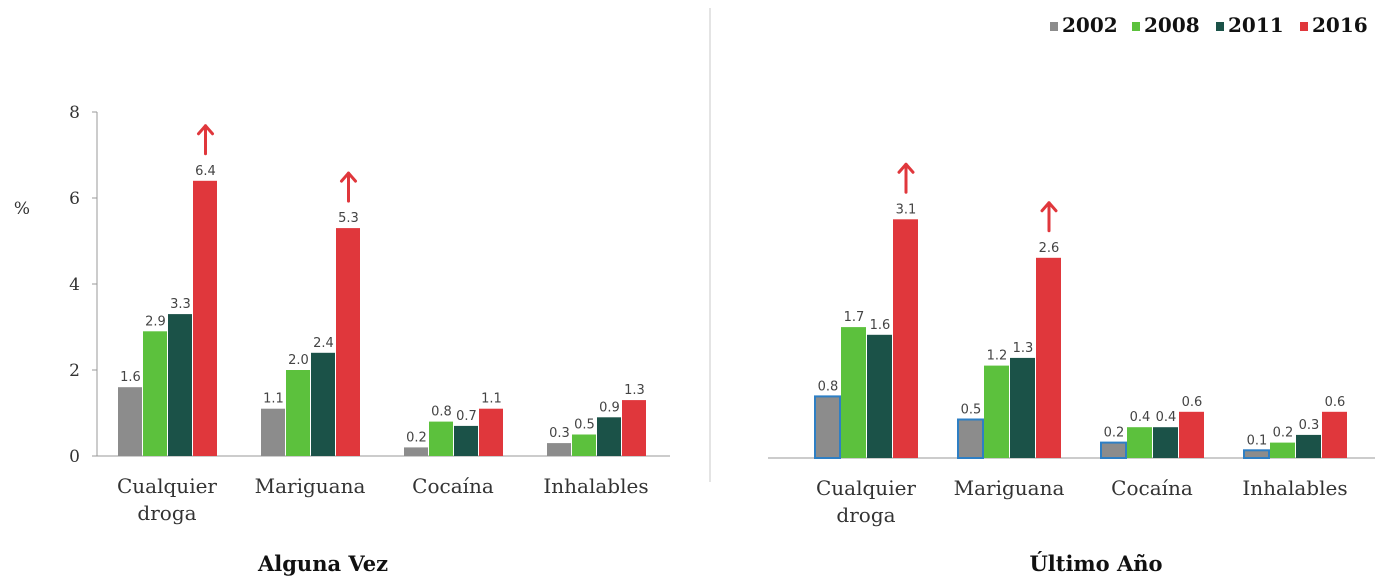  Describe the element at coordinates (155, 321) in the screenshot. I see `data-label-cualquier-droga-2008: 2.9` at that location.